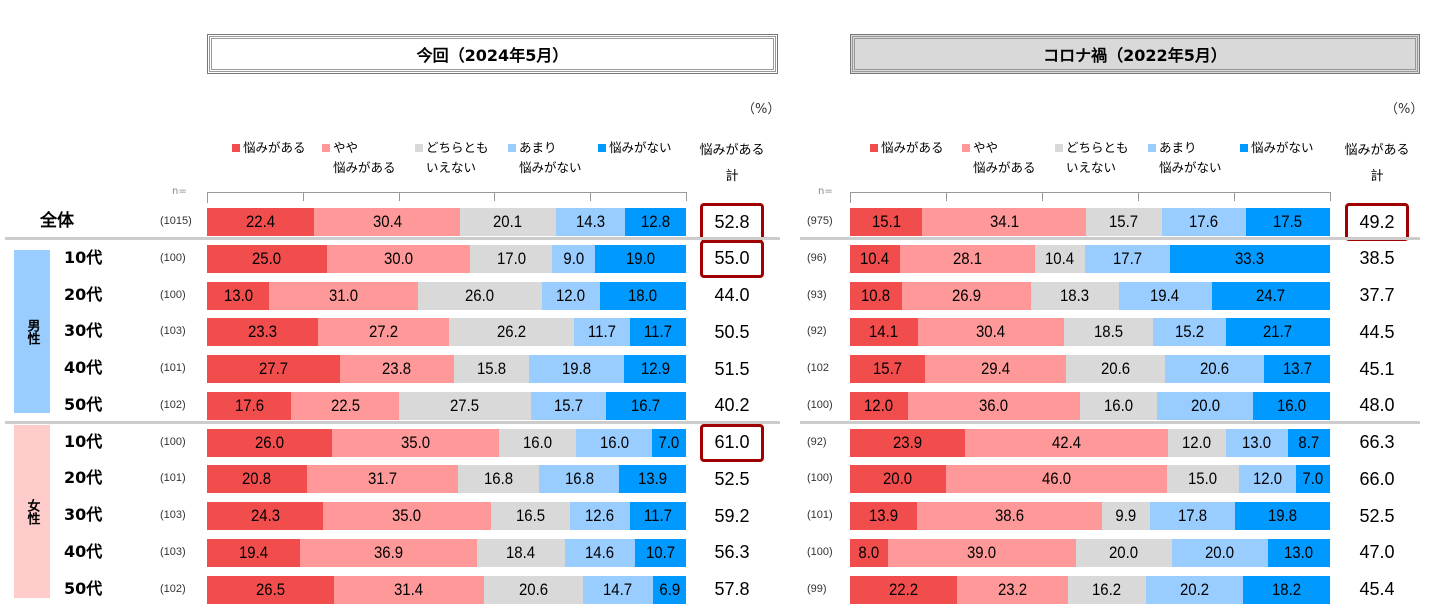 The width and height of the screenshot is (1442, 609). Describe the element at coordinates (346, 147) in the screenshot. I see `legend-label: やや` at that location.